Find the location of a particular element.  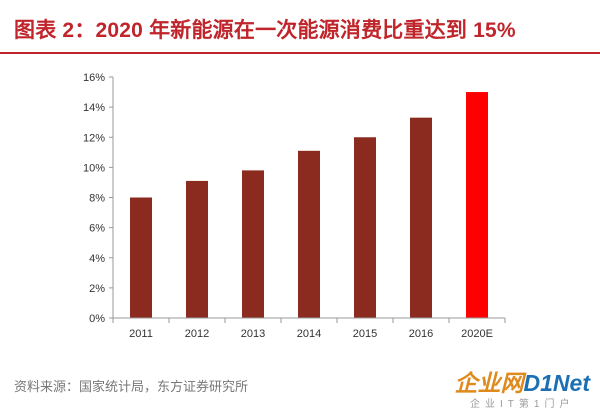

source-note: 资料来源：国家统计局，东方证券研究所 is located at coordinates (131, 386).